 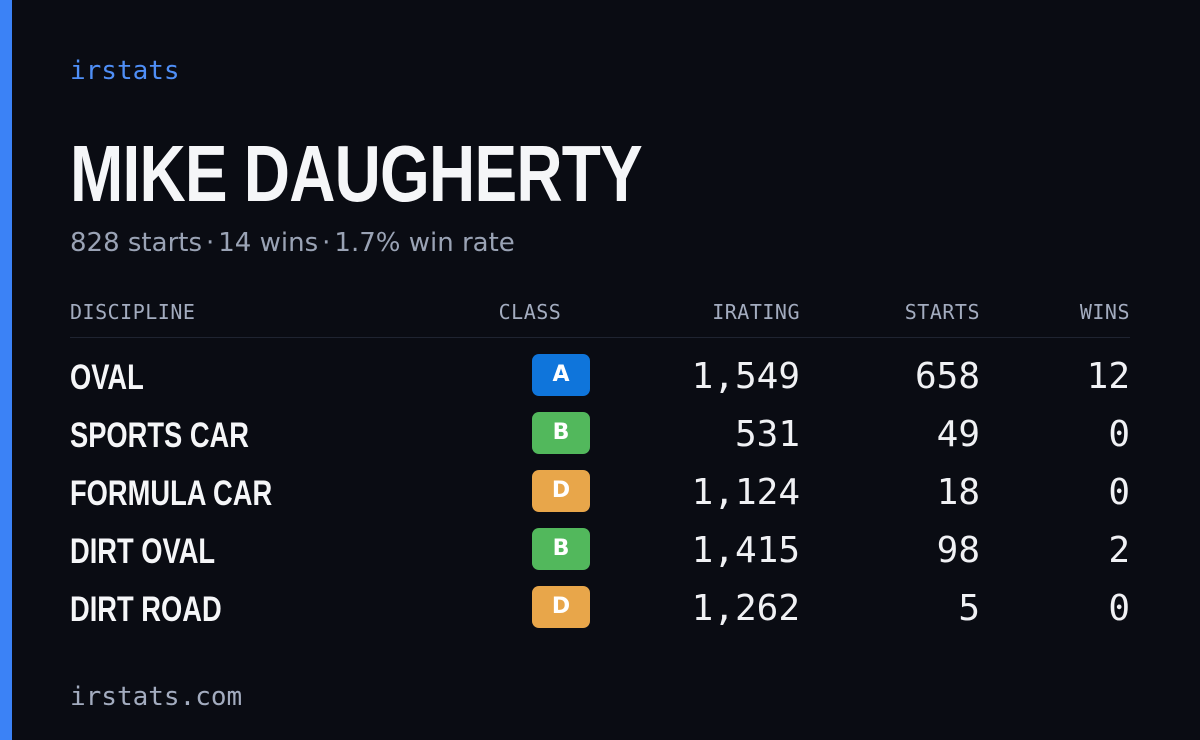 What do you see at coordinates (745, 608) in the screenshot?
I see `irating-value: 1,262` at bounding box center [745, 608].